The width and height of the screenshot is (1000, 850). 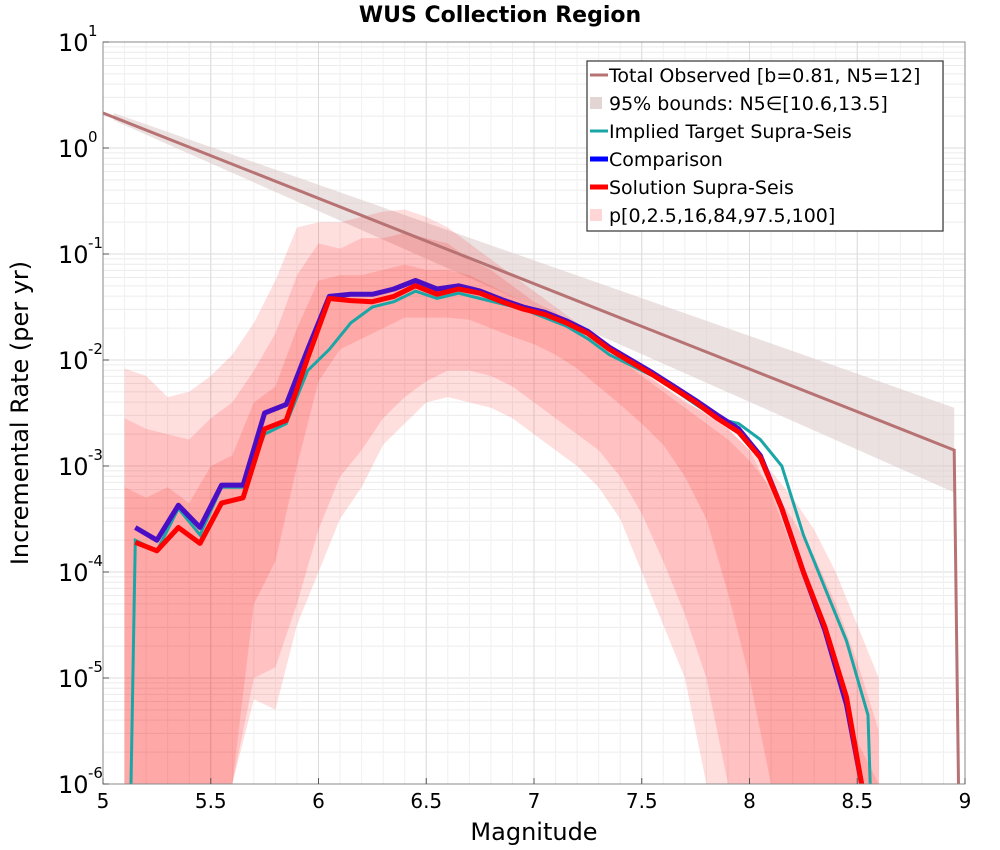 I want to click on x-tick-label: 8.5, so click(x=857, y=801).